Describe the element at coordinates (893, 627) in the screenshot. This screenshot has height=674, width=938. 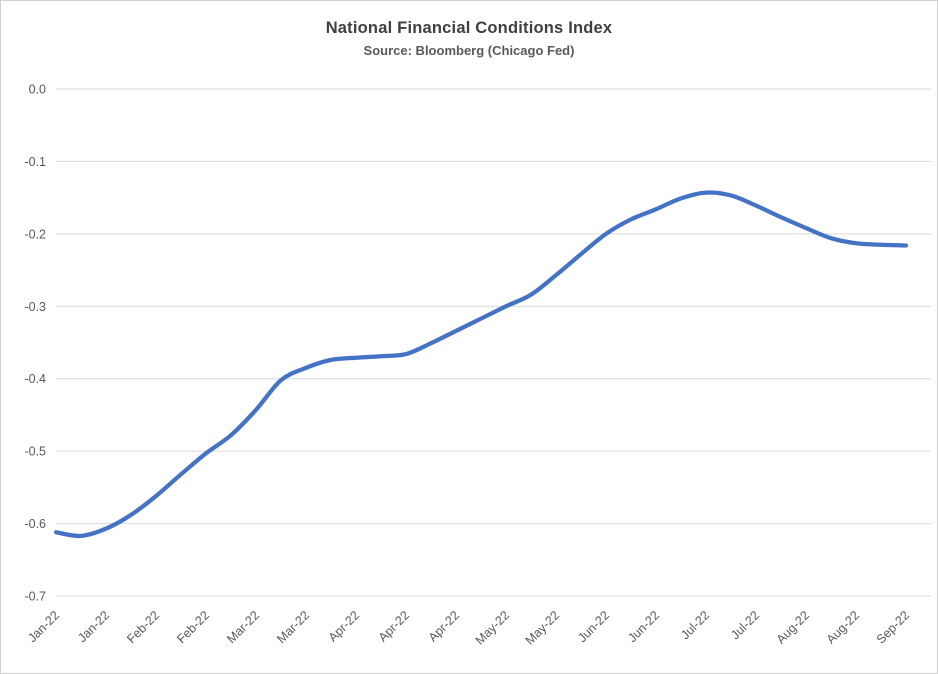
I see `x-axis-tick-label: Sep-22` at that location.